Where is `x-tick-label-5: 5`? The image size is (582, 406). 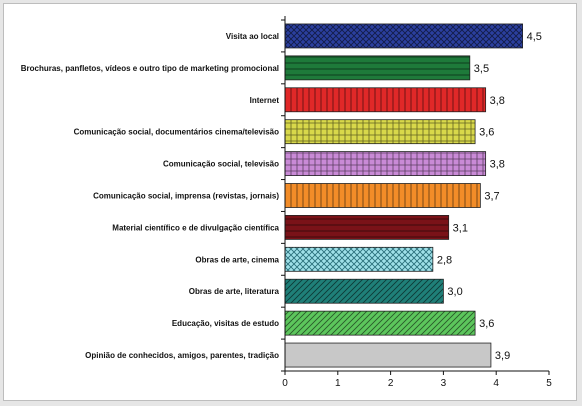 x-tick-label-5: 5 is located at coordinates (549, 383).